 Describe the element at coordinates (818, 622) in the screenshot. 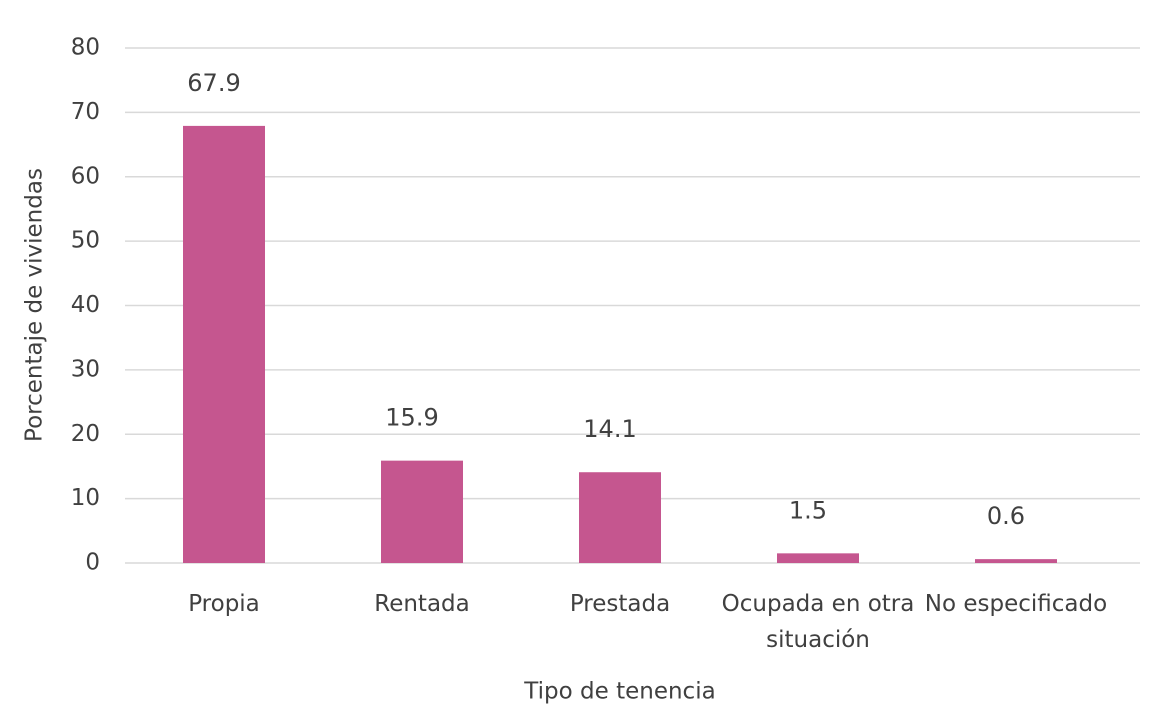

I see `x-tick-label: Ocupada en otra situación` at that location.